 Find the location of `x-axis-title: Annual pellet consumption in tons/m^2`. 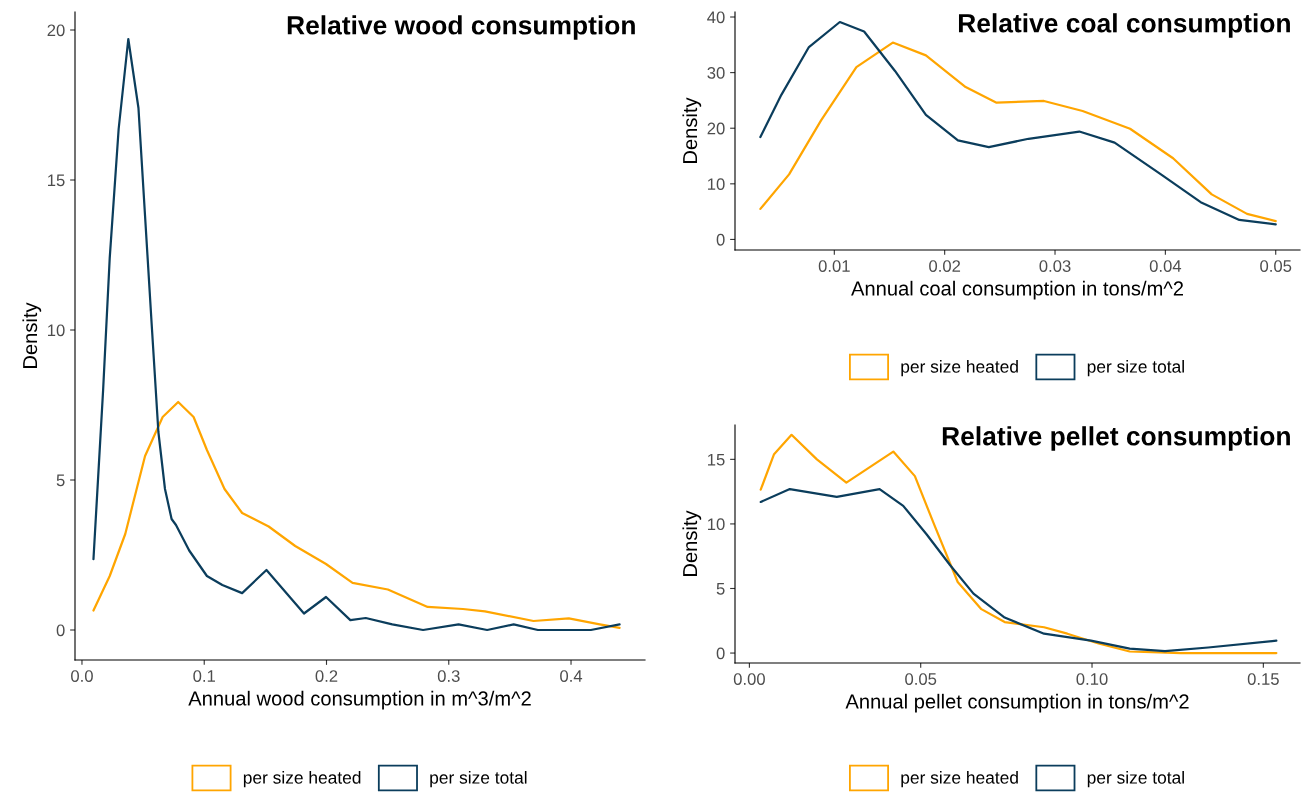

x-axis-title: Annual pellet consumption in tons/m^2 is located at coordinates (1017, 703).